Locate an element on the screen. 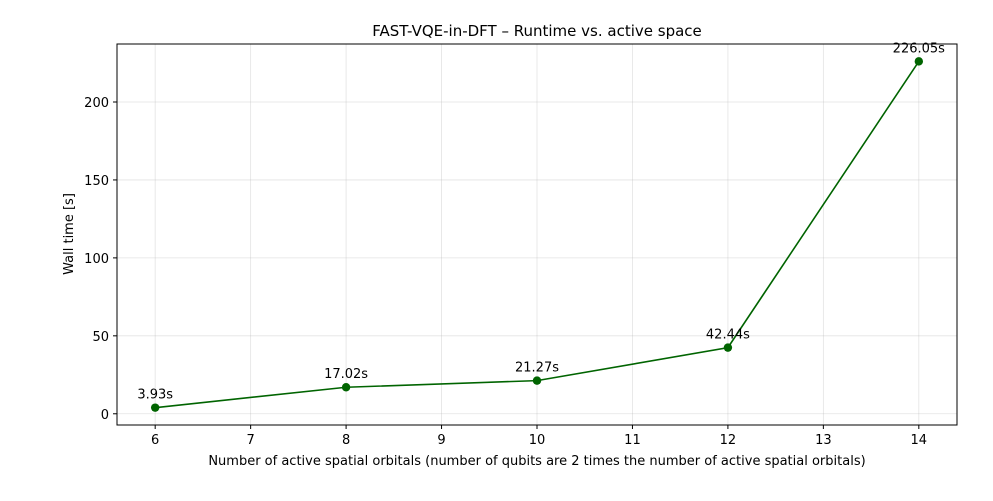 Image resolution: width=993 pixels, height=501 pixels. data-label: 21.27s is located at coordinates (537, 368).